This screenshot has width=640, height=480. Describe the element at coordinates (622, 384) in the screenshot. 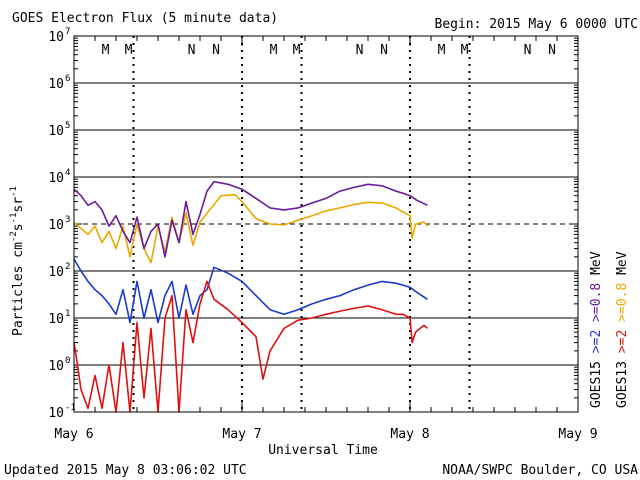

I see `legend-sat-1: GOES13` at that location.